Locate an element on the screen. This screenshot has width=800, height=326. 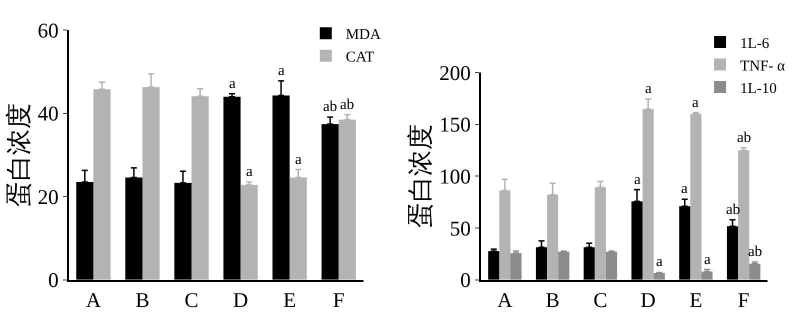
y-tick-label: 200 is located at coordinates (455, 72).